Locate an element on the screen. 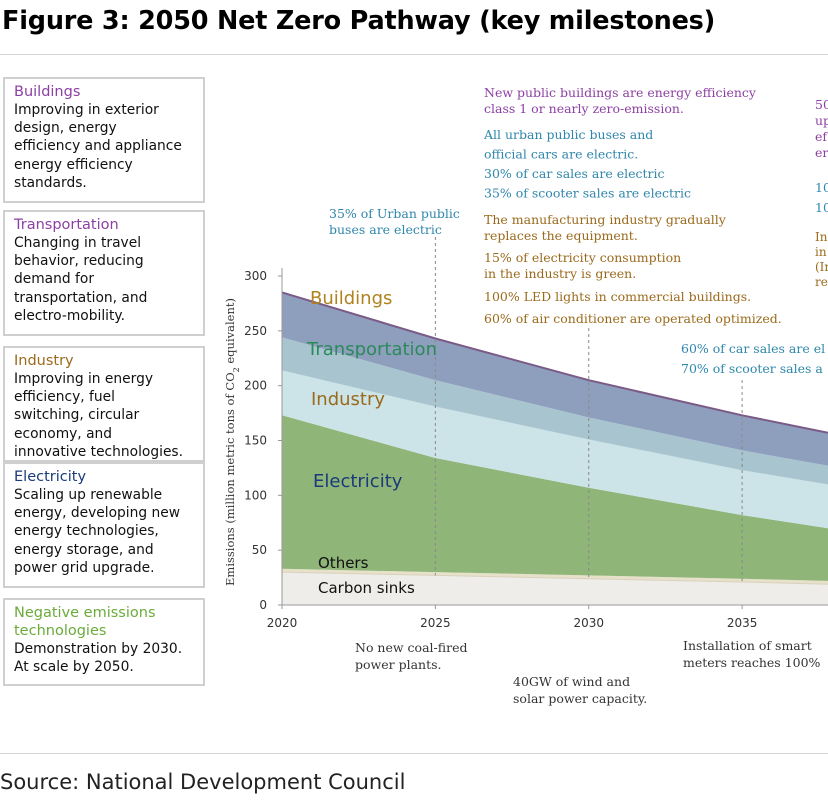 The image size is (828, 803). annotation-right-cut: er is located at coordinates (821, 152).